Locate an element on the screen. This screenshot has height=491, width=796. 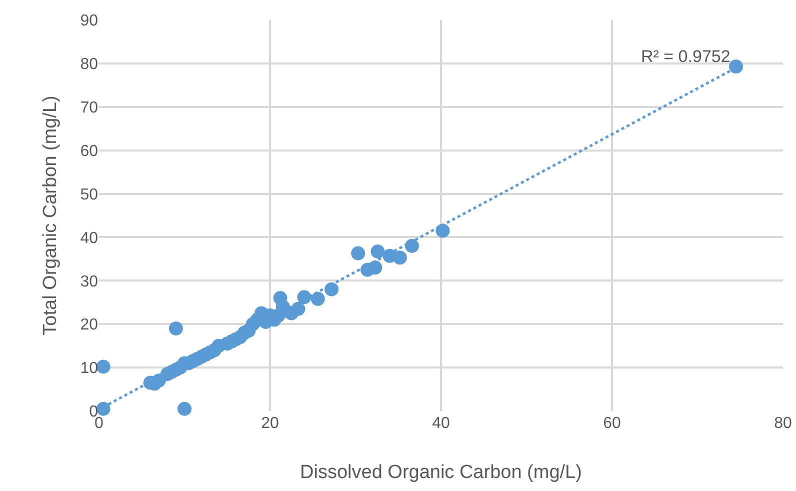
y-tick-label: 80 is located at coordinates (89, 65).